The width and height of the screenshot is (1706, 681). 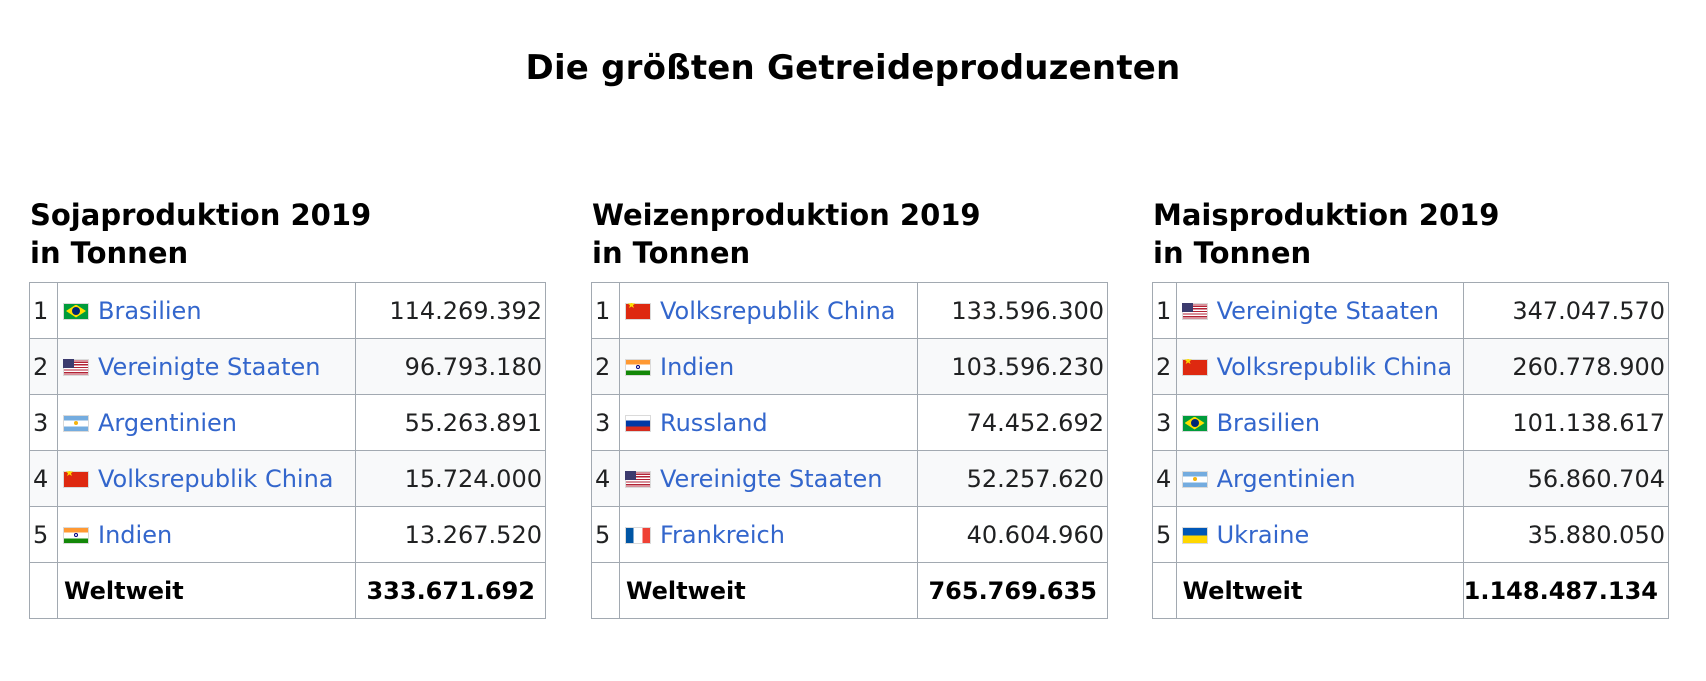 What do you see at coordinates (853, 68) in the screenshot?
I see `page-title: Die größten Getreideproduzenten` at bounding box center [853, 68].